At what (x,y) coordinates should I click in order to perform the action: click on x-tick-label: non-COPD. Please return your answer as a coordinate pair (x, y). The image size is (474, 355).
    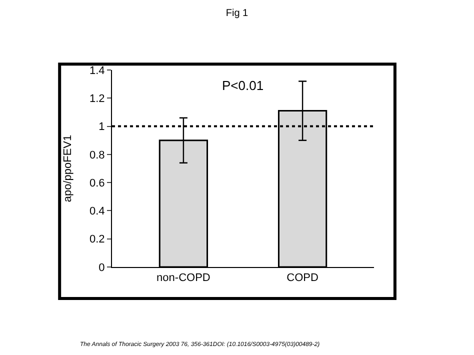
    Looking at the image, I should click on (183, 278).